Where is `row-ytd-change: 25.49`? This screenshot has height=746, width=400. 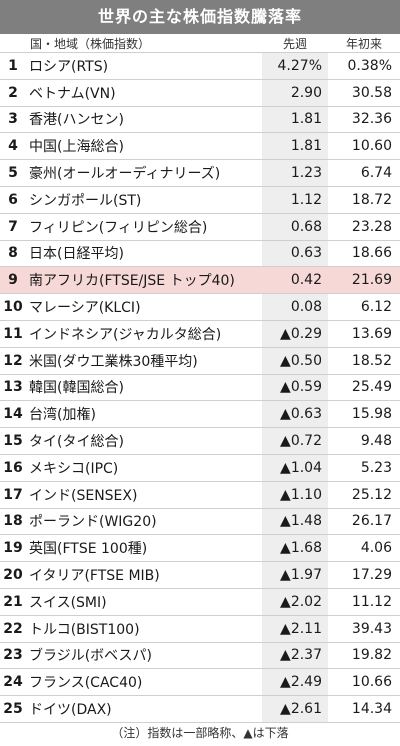
row-ytd-change: 25.49 is located at coordinates (371, 387).